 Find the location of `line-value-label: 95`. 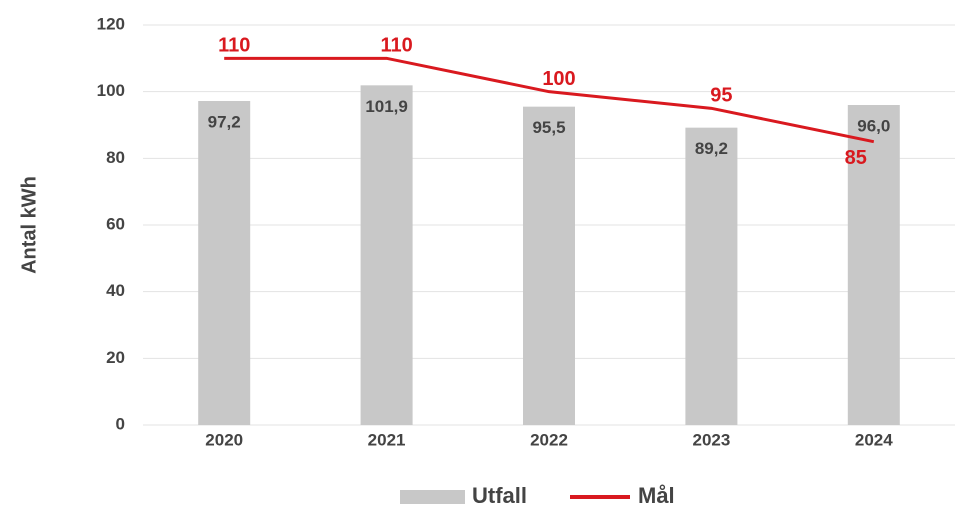

line-value-label: 95 is located at coordinates (721, 96).